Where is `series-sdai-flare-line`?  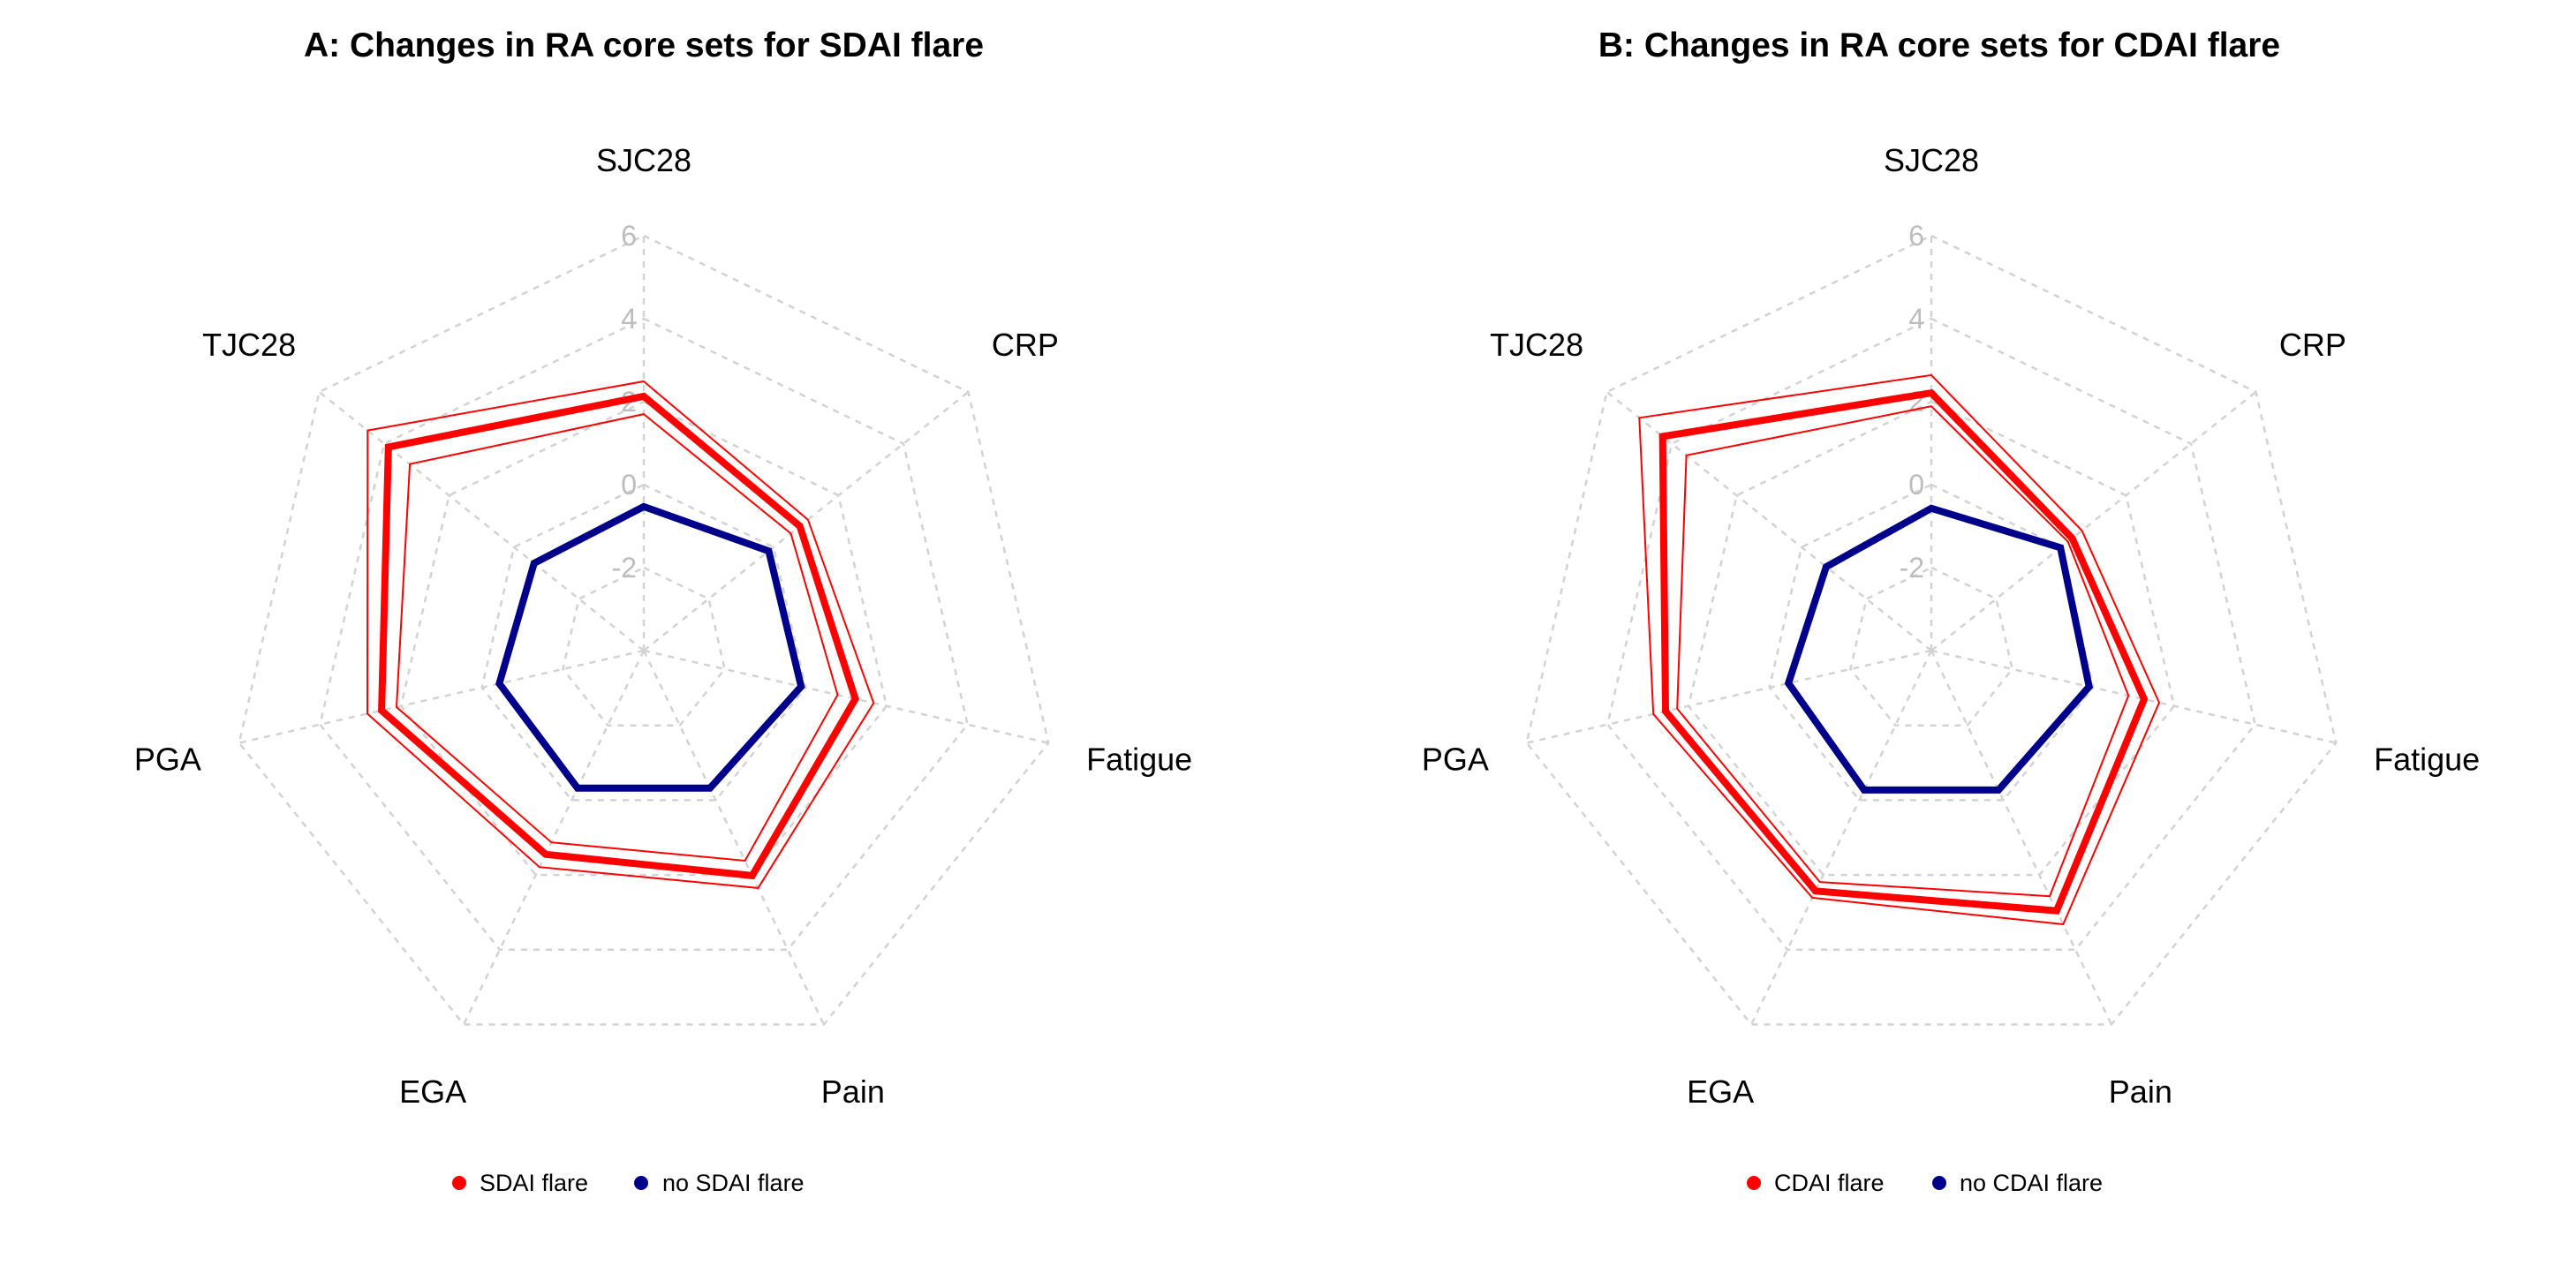 series-sdai-flare-line is located at coordinates (618, 636).